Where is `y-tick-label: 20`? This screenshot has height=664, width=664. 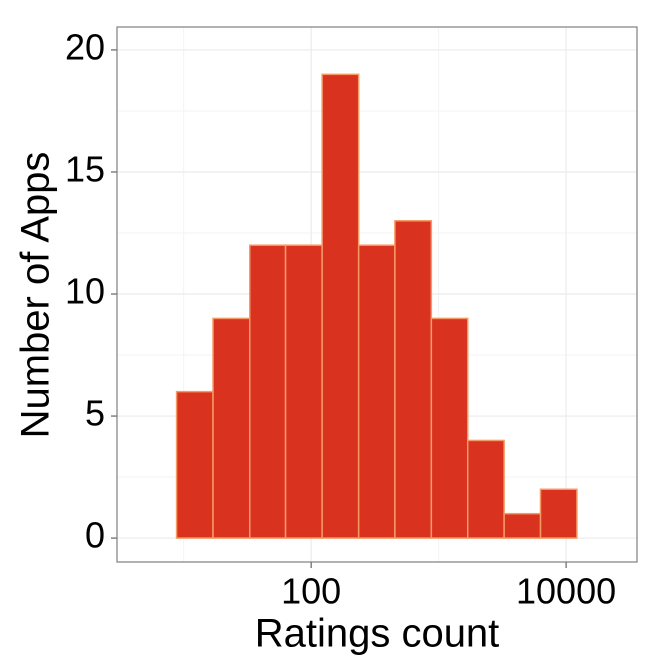
y-tick-label: 20 is located at coordinates (85, 46).